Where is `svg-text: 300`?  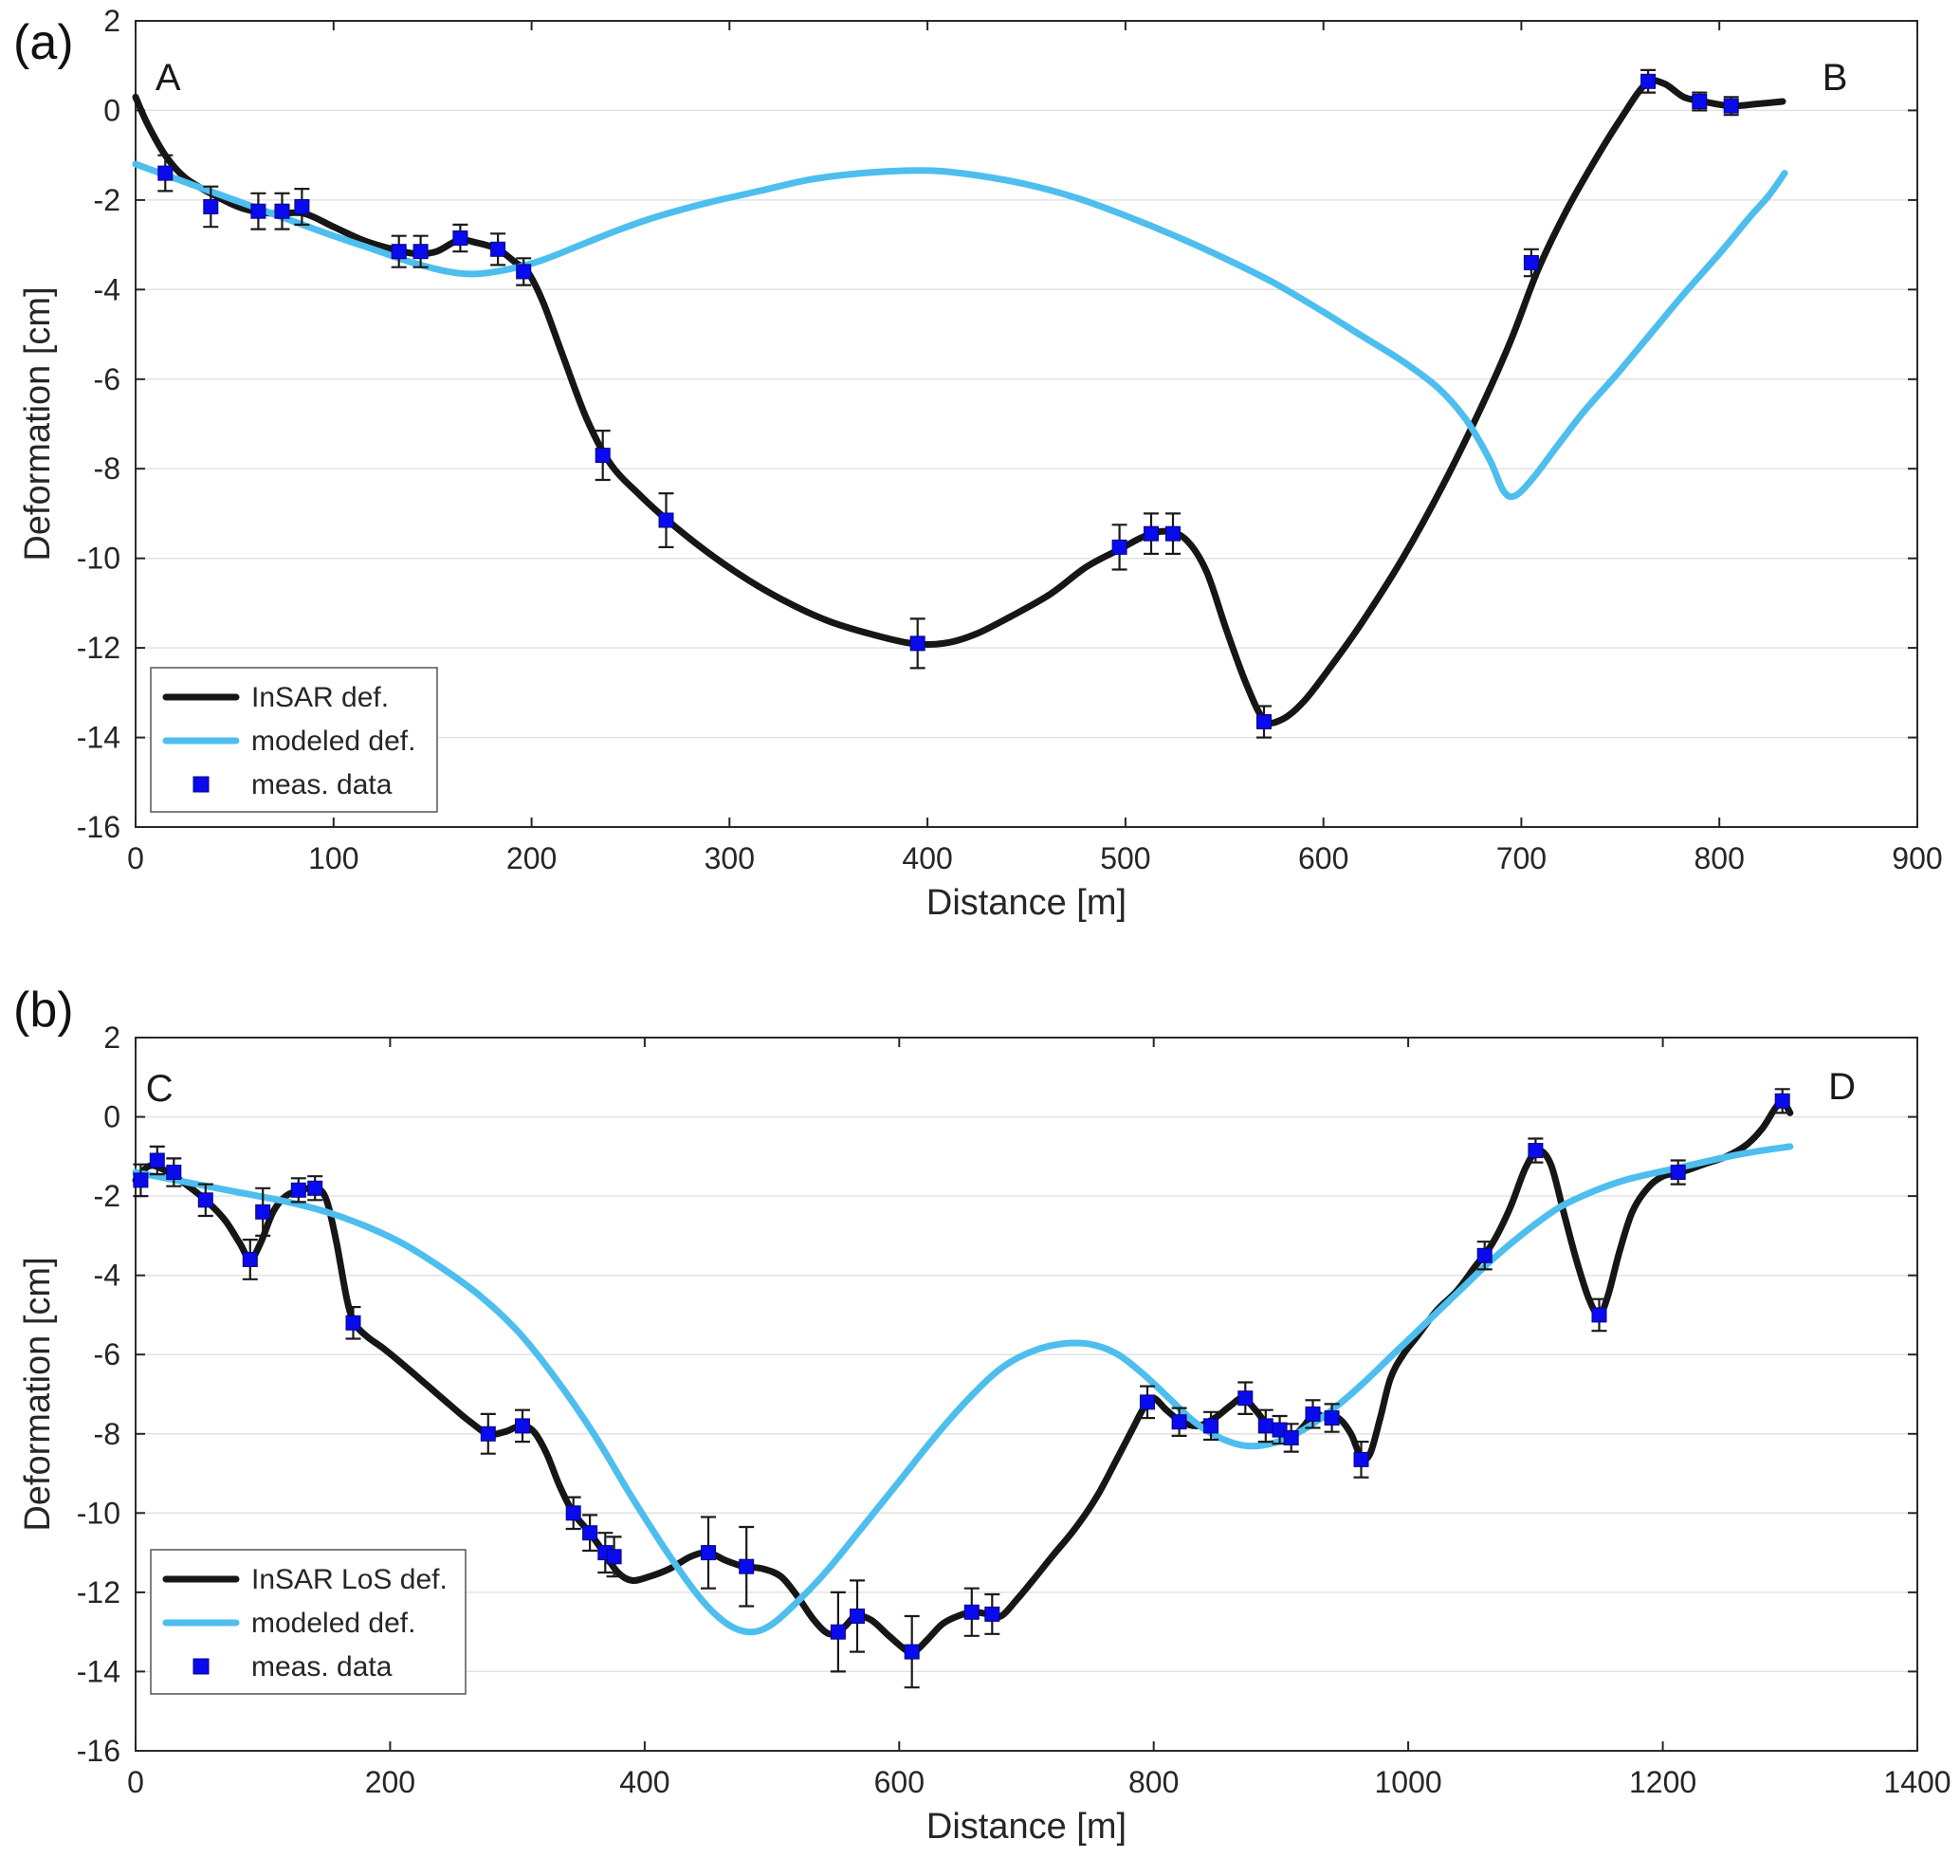
svg-text: 300 is located at coordinates (730, 858).